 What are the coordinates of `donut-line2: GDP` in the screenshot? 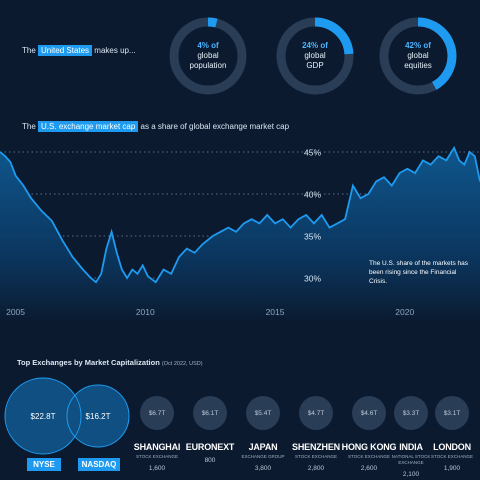 It's located at (315, 65).